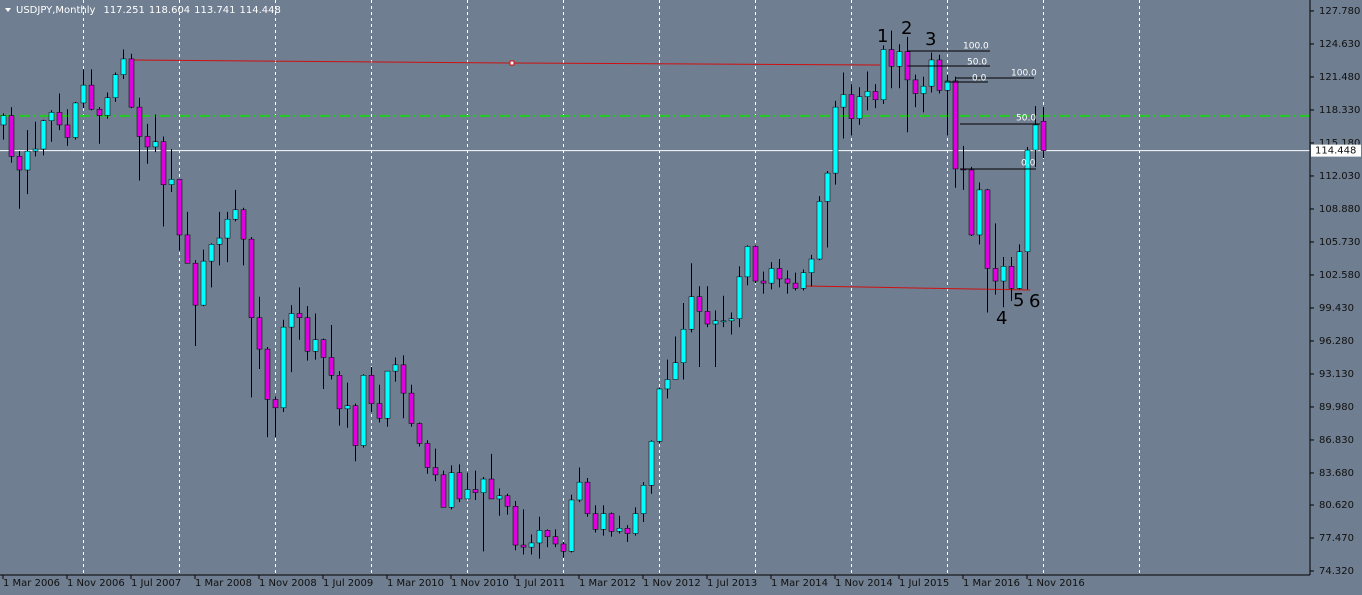  I want to click on fib-label: 0.0, so click(1028, 164).